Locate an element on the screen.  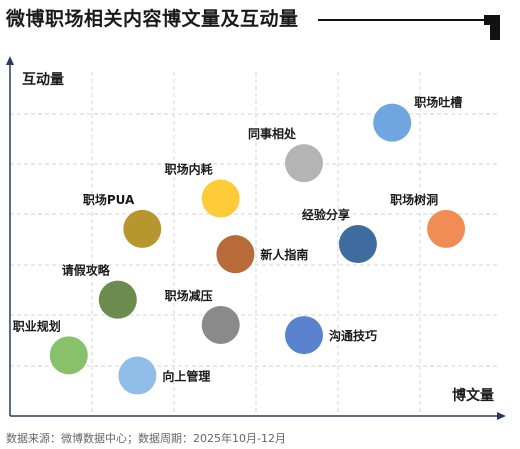
data-point-label: 请假攻略 is located at coordinates (86, 270).